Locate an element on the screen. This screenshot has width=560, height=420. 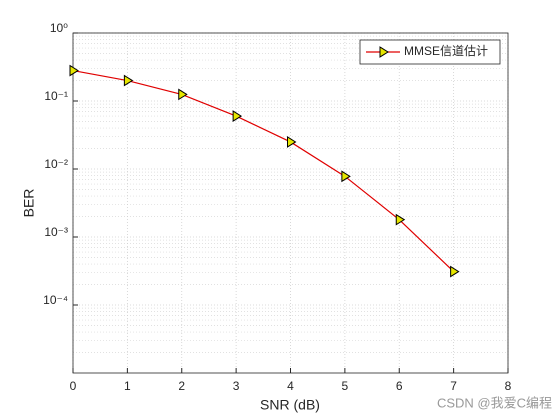
legend-marker is located at coordinates (384, 52).